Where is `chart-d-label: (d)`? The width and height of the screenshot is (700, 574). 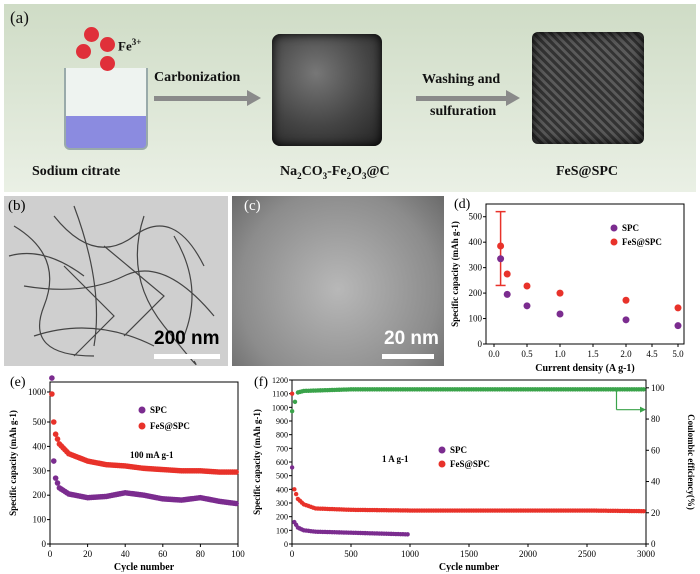 chart-d-label: (d) is located at coordinates (462, 204).